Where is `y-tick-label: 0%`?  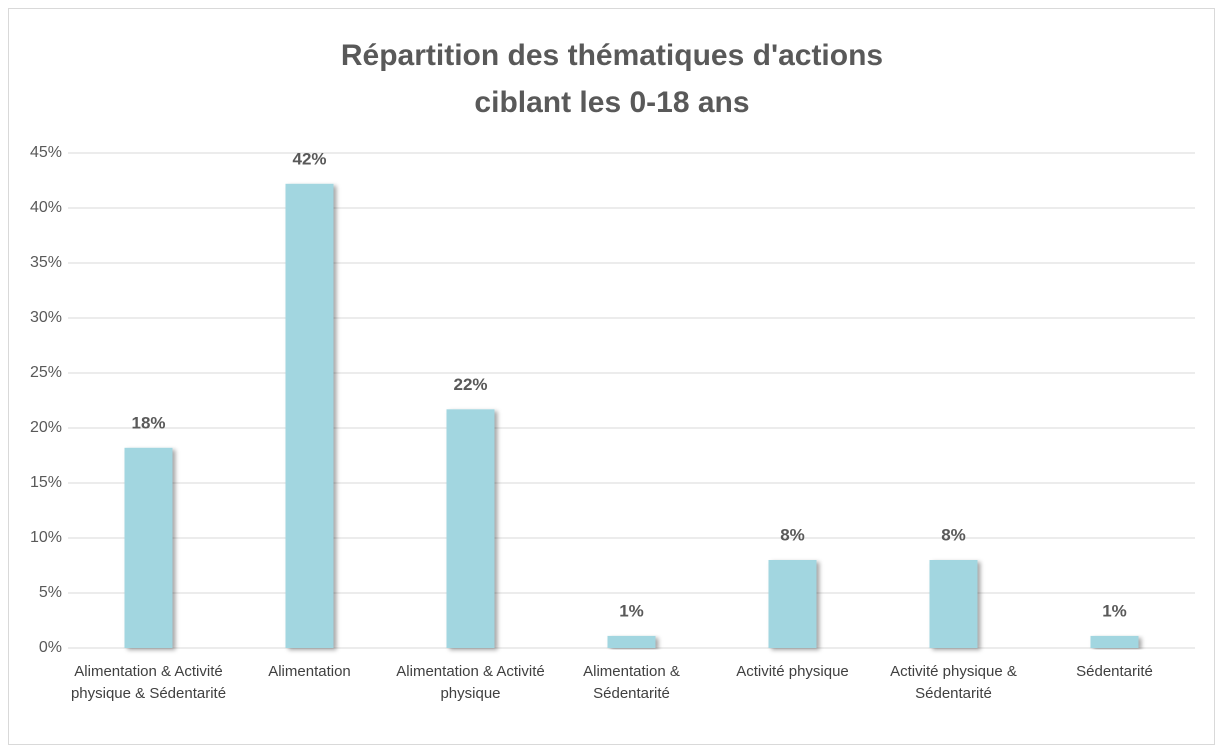
y-tick-label: 0% is located at coordinates (50, 647).